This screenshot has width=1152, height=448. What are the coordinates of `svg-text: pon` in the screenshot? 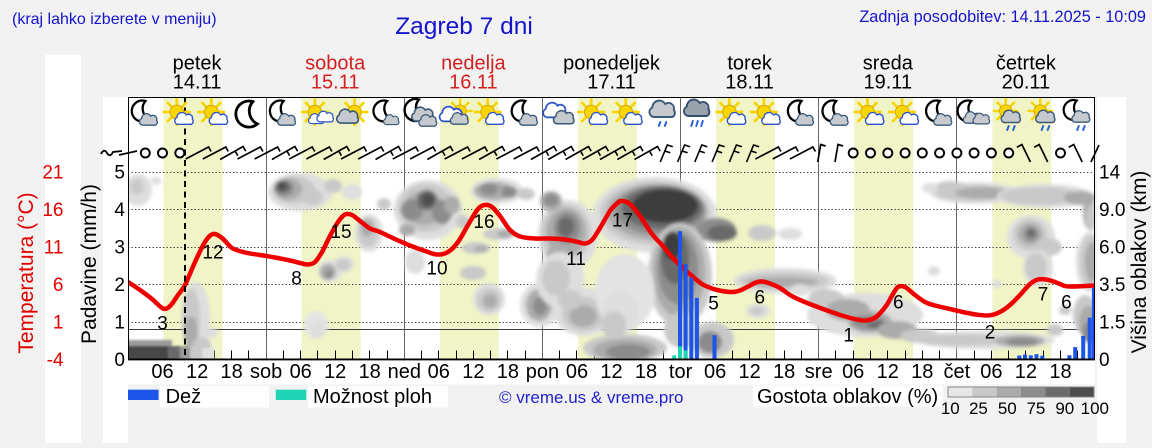 It's located at (542, 372).